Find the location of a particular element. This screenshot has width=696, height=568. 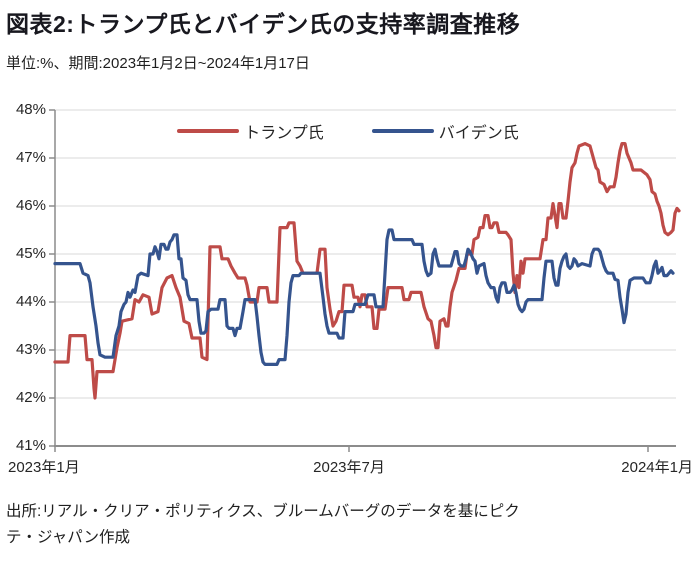

x-axis-tick-label-0: 2023年1月 is located at coordinates (44, 467).